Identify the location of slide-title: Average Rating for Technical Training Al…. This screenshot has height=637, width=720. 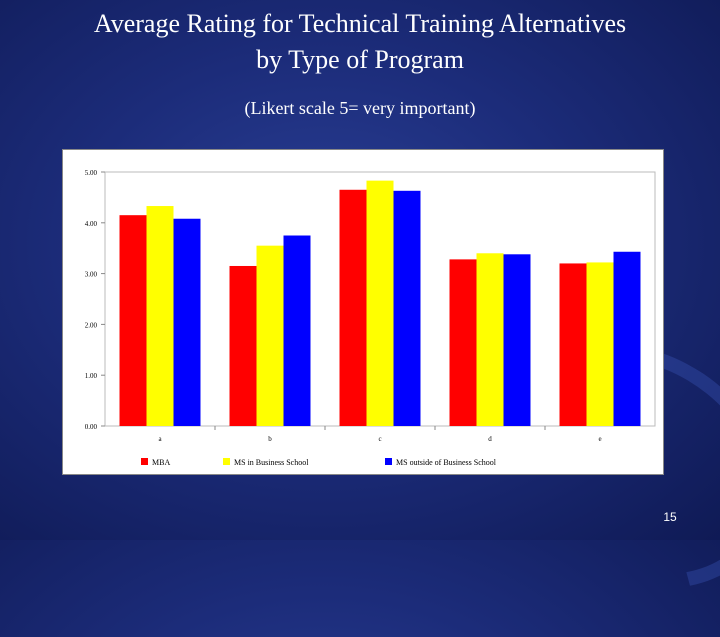
(360, 42).